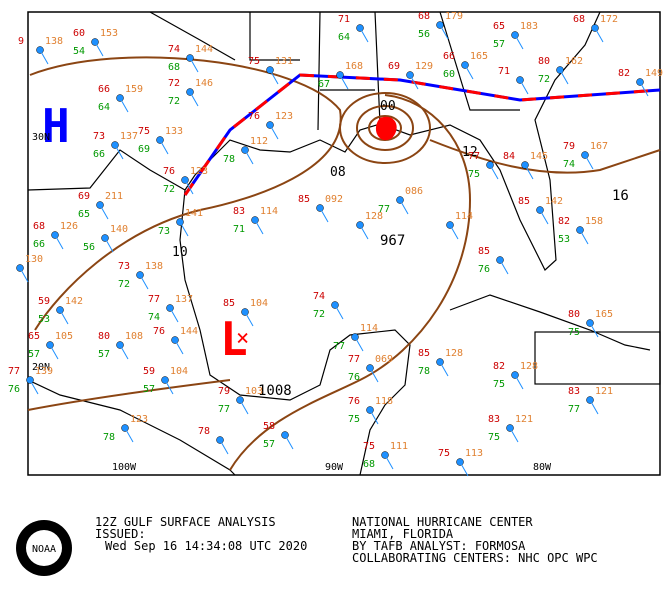  I want to click on station-dewpoint: 78, so click(109, 437).